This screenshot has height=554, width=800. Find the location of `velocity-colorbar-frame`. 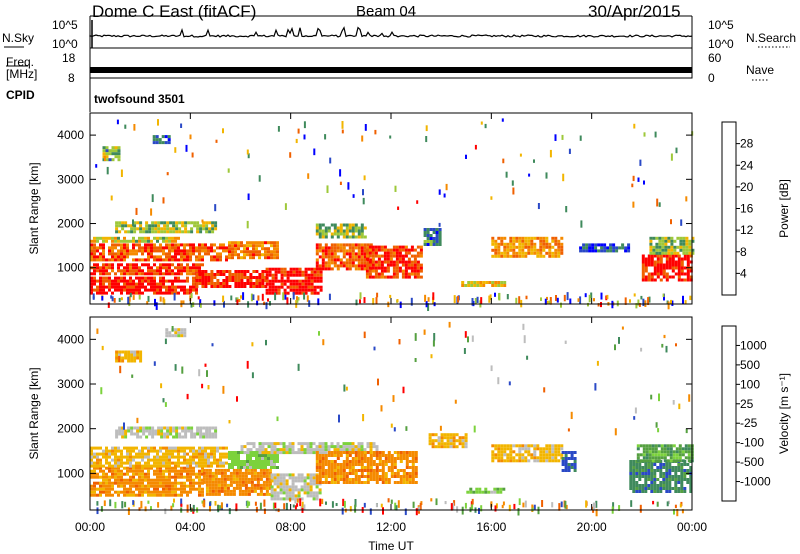

velocity-colorbar-frame is located at coordinates (729, 413).